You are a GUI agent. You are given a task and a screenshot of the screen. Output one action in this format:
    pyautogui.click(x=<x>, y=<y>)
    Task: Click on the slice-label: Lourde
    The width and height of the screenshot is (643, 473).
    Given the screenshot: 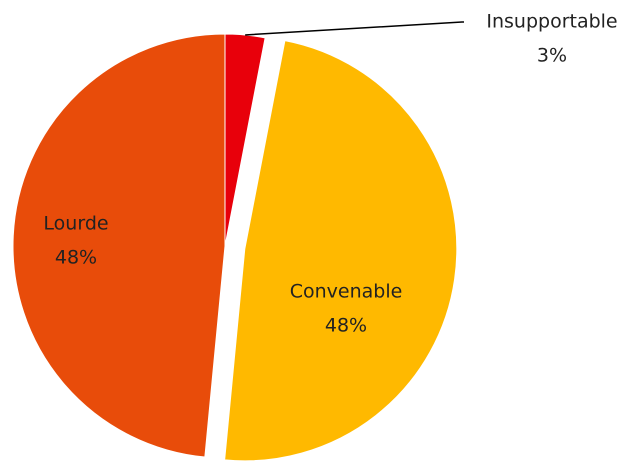 What is the action you would take?
    pyautogui.click(x=75, y=224)
    